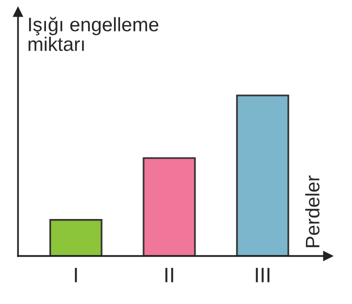  What do you see at coordinates (75, 275) in the screenshot?
I see `x-tick-label: I` at bounding box center [75, 275].